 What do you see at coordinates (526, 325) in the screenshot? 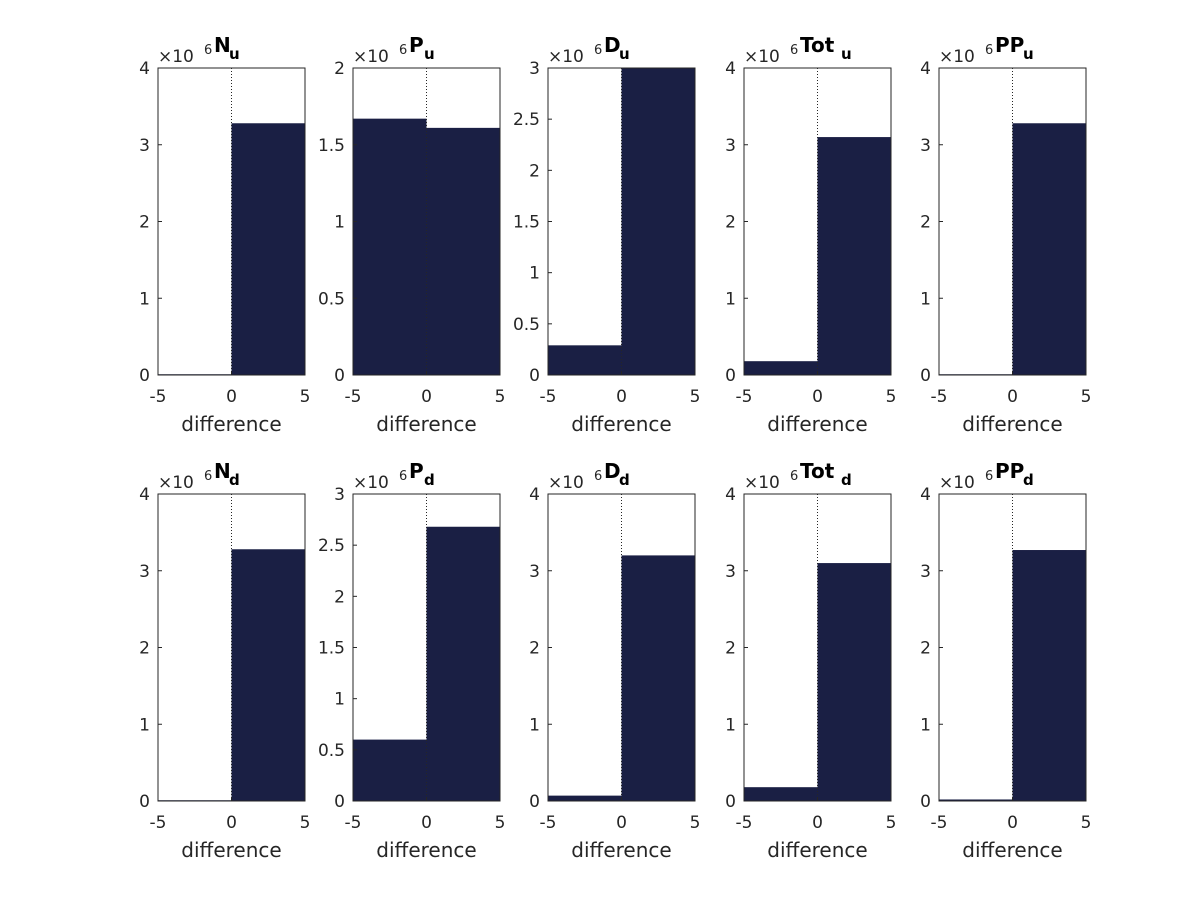
I see `y-tick-label: 0.5` at bounding box center [526, 325].